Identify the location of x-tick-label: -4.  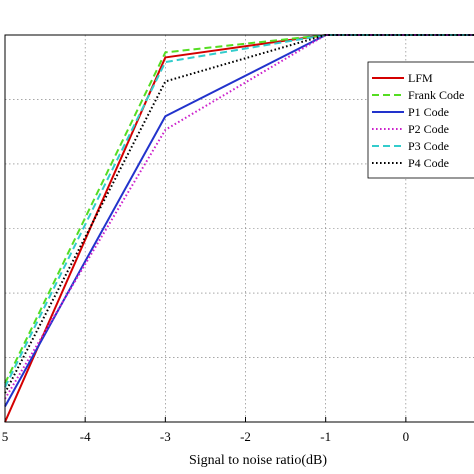
(85, 436).